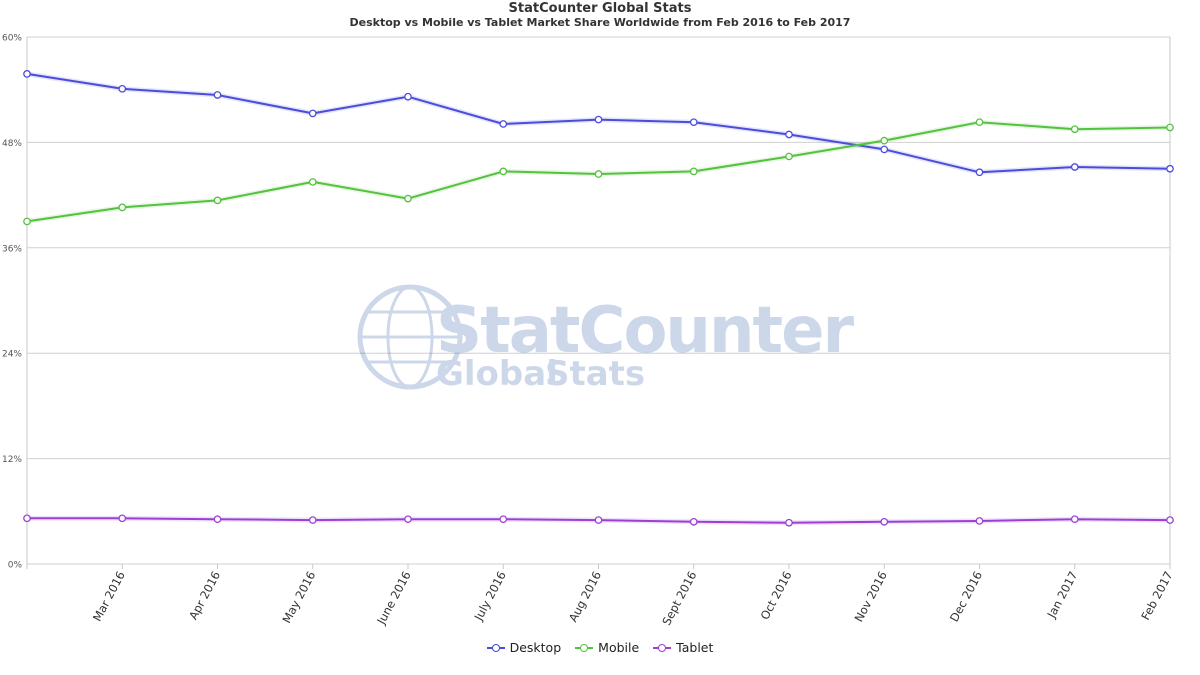 The height and width of the screenshot is (675, 1200). I want to click on x-tick-label: Mar 2016, so click(109, 596).